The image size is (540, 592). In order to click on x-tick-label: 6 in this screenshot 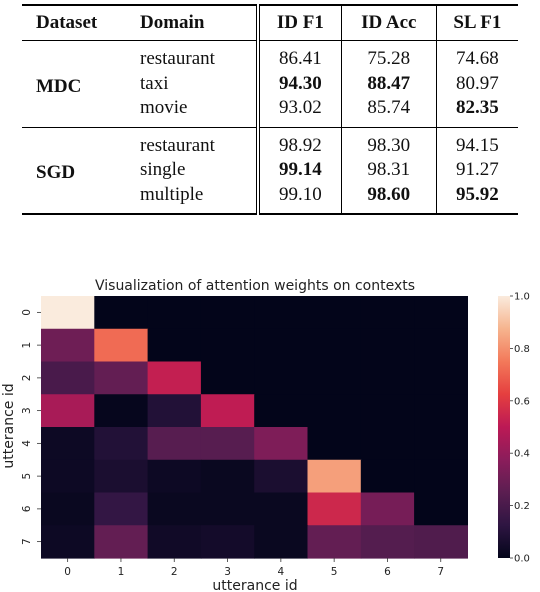, I will do `click(387, 572)`.